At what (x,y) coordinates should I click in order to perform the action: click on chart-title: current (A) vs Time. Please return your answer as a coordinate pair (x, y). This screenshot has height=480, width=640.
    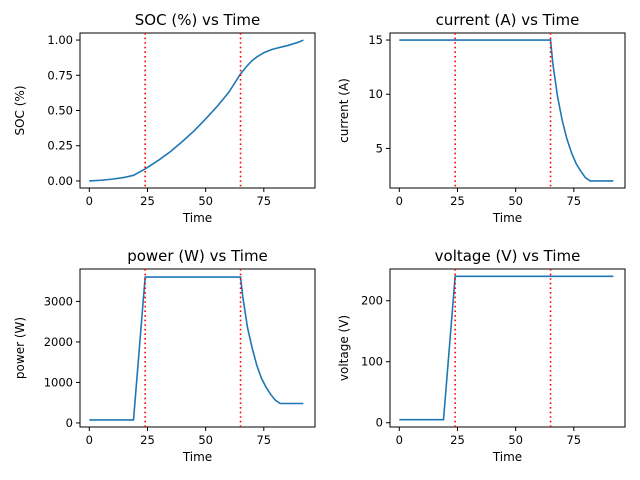
    Looking at the image, I should click on (508, 20).